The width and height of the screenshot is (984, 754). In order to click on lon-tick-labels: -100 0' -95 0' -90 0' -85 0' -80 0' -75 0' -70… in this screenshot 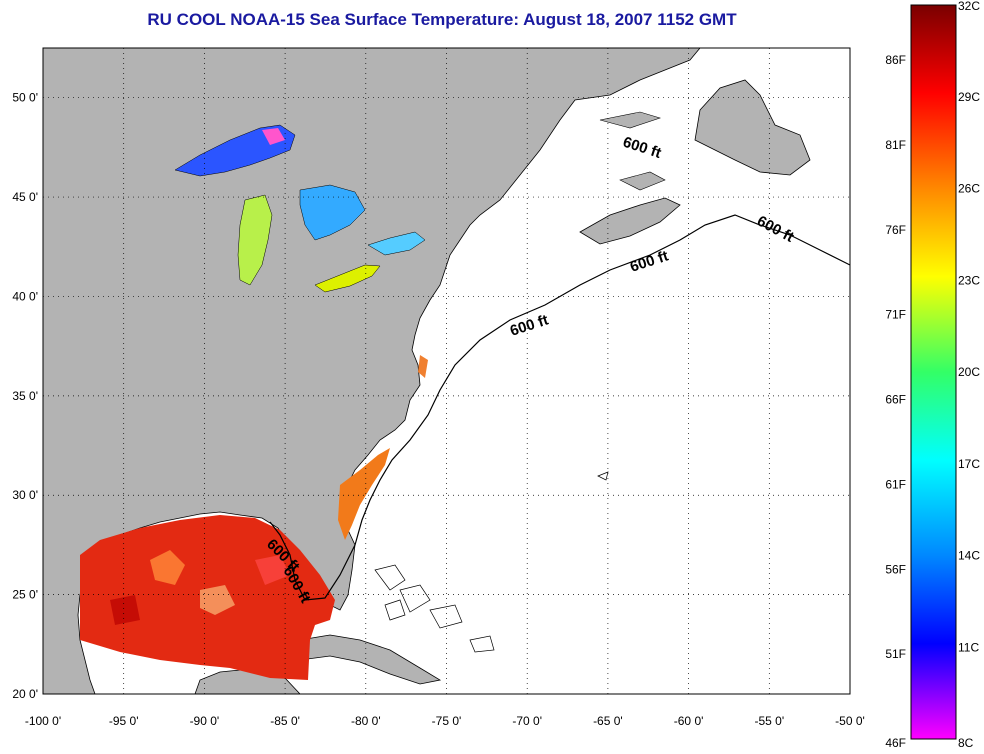, I will do `click(445, 721)`.